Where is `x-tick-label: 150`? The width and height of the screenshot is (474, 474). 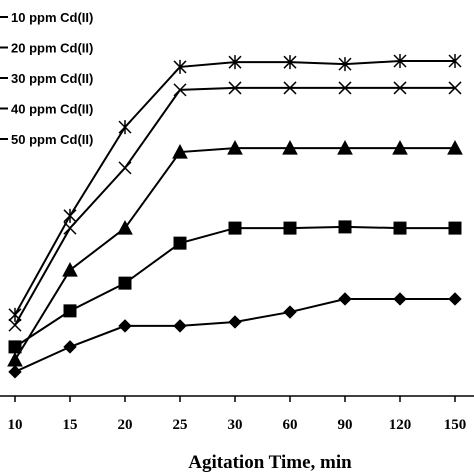
x-tick-label: 150 is located at coordinates (455, 425).